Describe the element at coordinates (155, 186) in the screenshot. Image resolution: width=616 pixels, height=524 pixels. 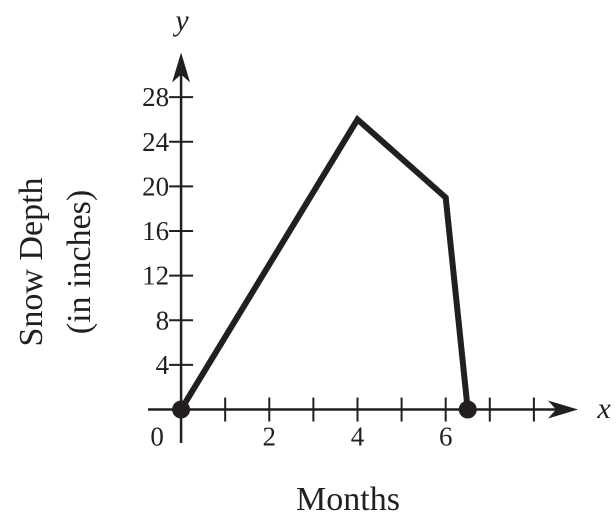
I see `y-tick-label: 20` at that location.